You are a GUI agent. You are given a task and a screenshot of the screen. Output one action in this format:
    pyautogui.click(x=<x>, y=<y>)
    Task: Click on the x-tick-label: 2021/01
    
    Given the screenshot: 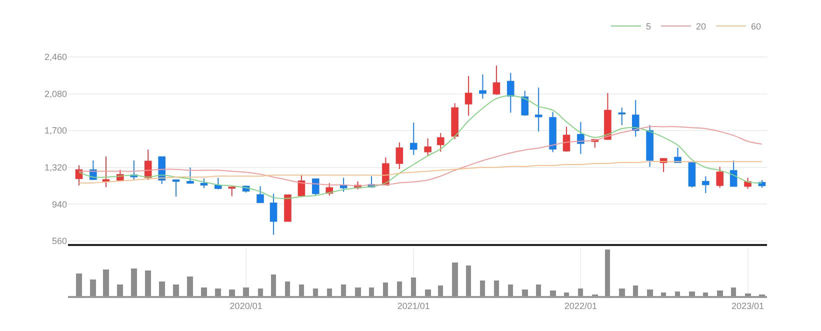 What is the action you would take?
    pyautogui.click(x=413, y=305)
    